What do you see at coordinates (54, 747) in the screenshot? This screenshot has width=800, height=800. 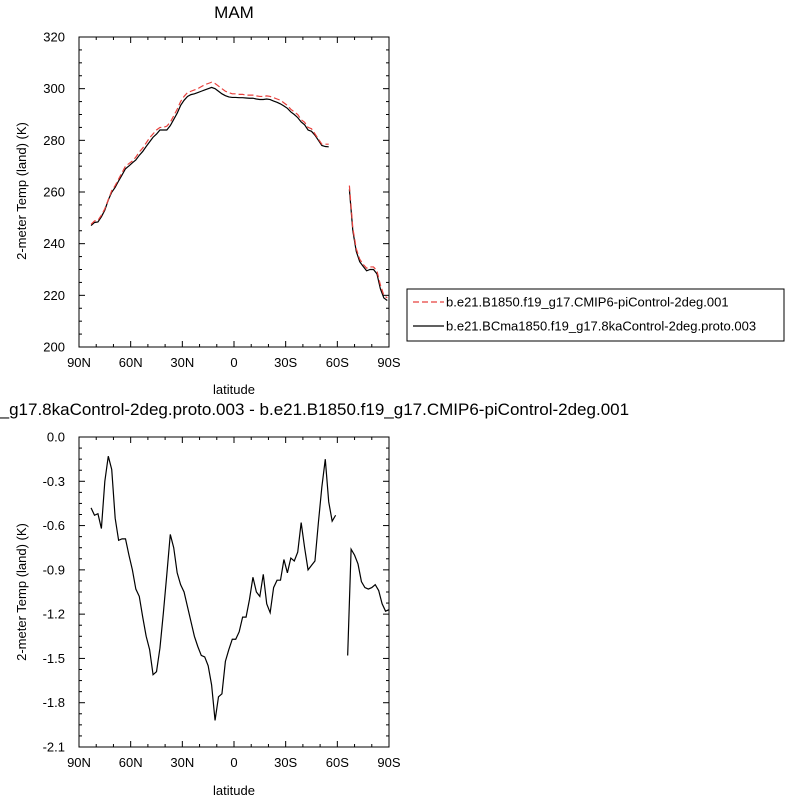 I see `bottom-y-tick-label: -2.1` at bounding box center [54, 747].